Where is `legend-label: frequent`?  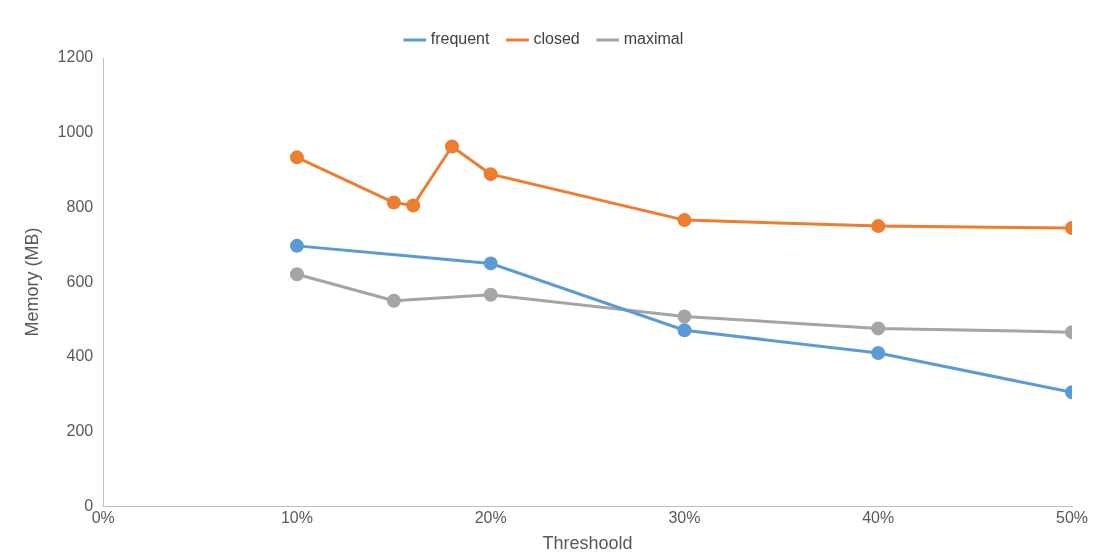
legend-label: frequent is located at coordinates (460, 39).